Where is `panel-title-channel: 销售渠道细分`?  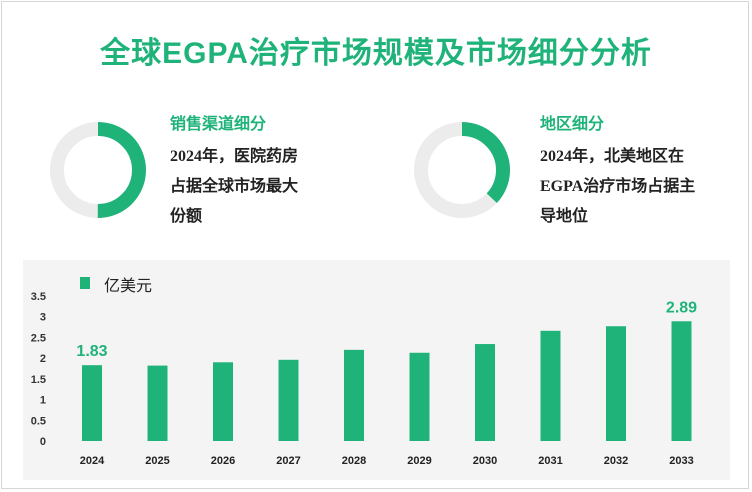
panel-title-channel: 销售渠道细分 is located at coordinates (218, 124).